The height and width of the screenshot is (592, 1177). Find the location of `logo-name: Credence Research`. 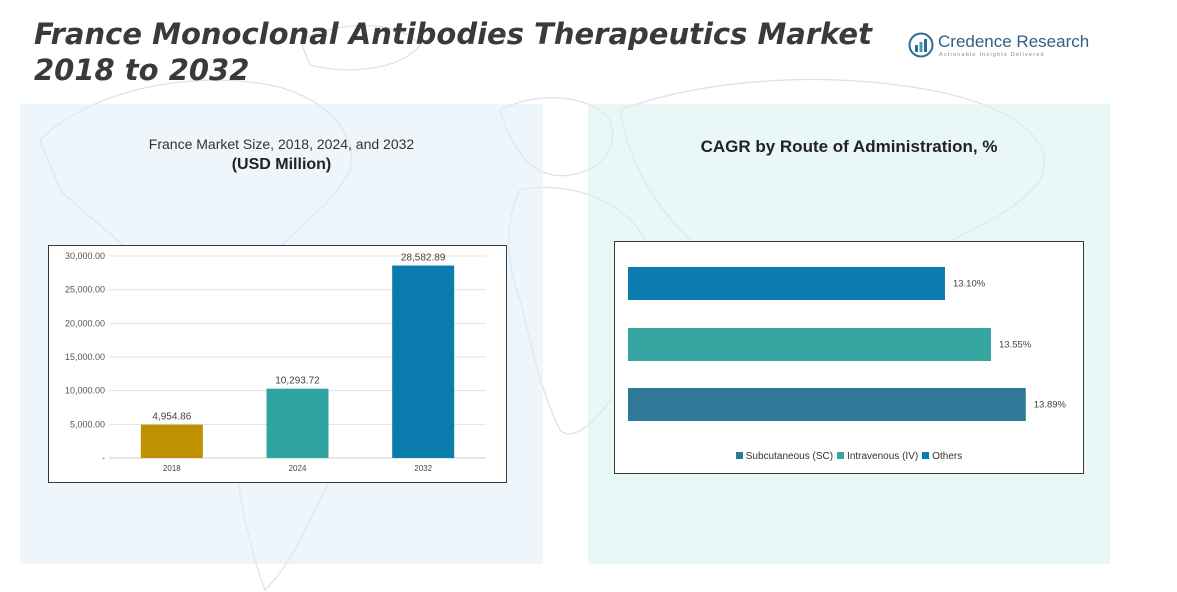

logo-name: Credence Research is located at coordinates (1014, 41).